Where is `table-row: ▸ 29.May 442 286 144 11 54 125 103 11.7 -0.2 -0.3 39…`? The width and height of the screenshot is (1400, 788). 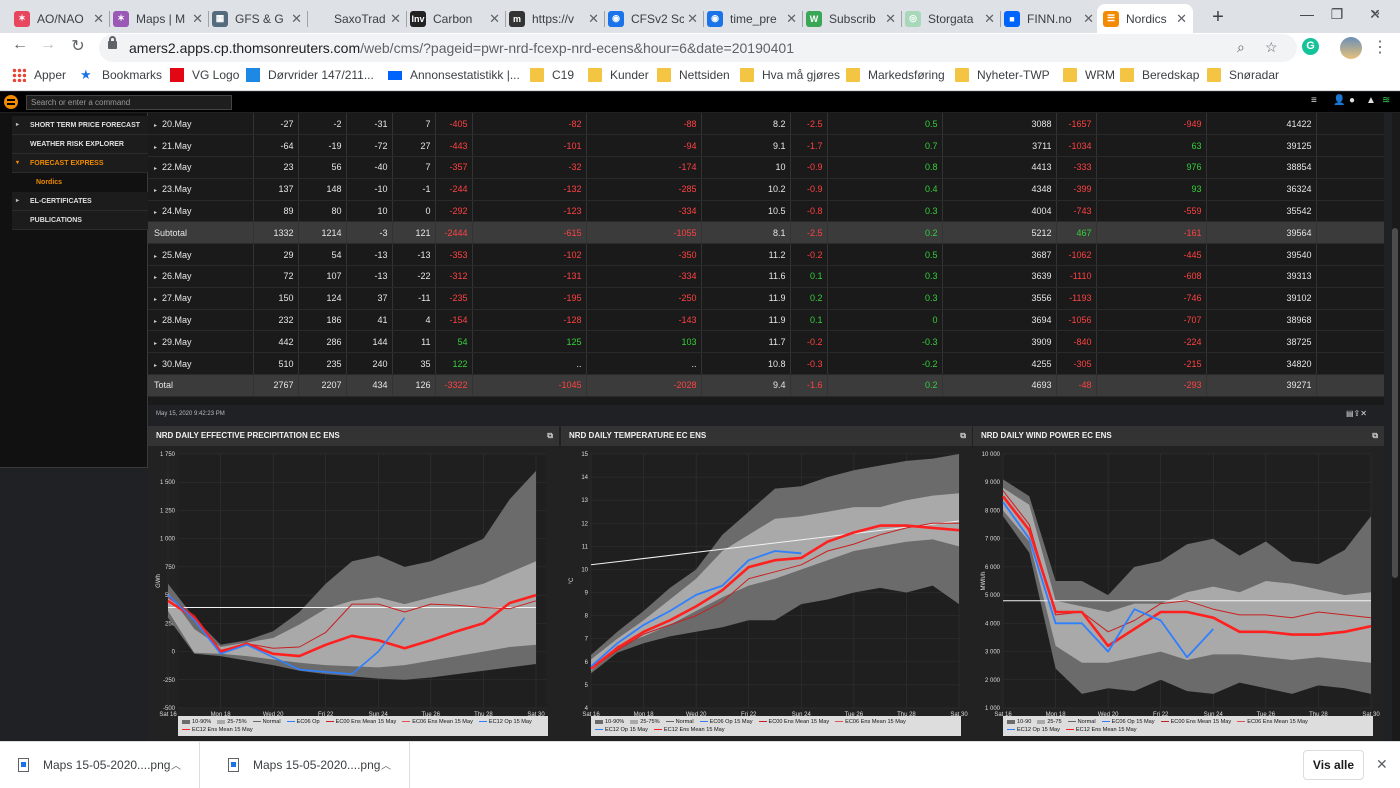 table-row: ▸ 29.May 442 286 144 11 54 125 103 11.7 -0.2 -0.3 39… is located at coordinates (766, 342).